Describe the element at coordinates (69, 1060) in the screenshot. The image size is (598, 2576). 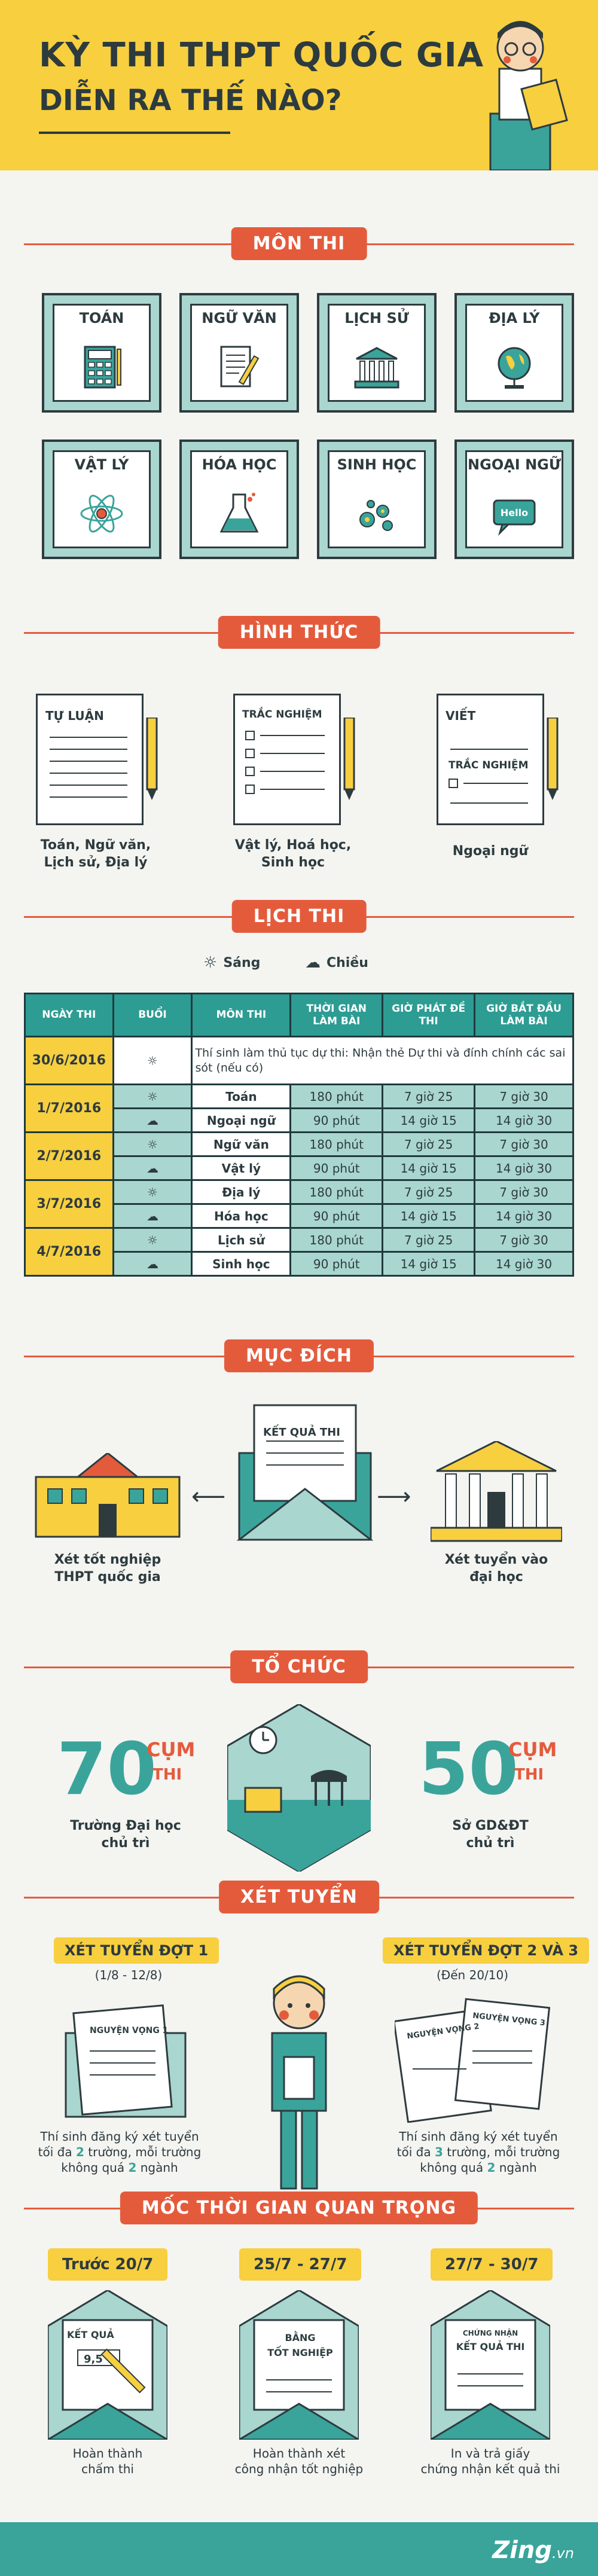
I see `date-cell: 30/6/2016` at that location.